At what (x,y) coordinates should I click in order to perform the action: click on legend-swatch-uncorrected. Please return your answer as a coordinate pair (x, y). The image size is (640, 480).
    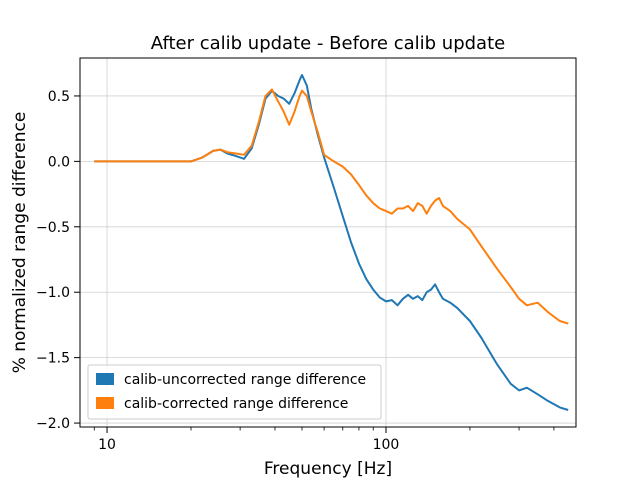
    Looking at the image, I should click on (105, 379).